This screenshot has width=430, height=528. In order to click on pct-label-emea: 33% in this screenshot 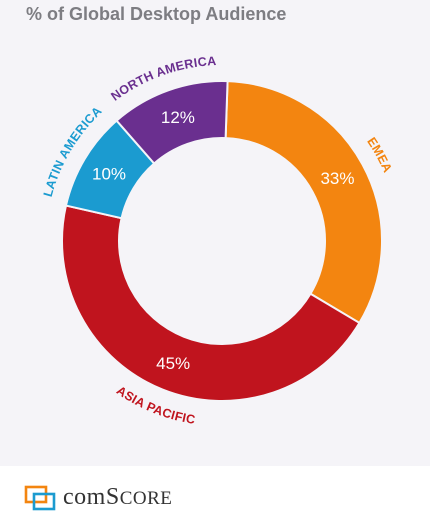, I will do `click(337, 178)`.